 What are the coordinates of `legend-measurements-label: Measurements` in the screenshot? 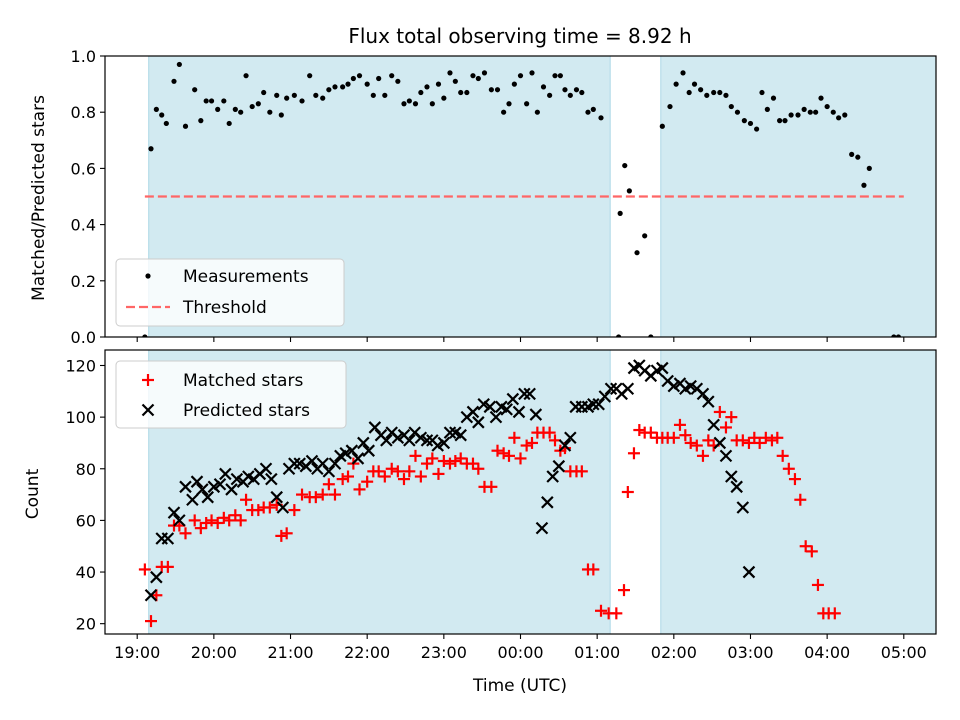 It's located at (246, 277).